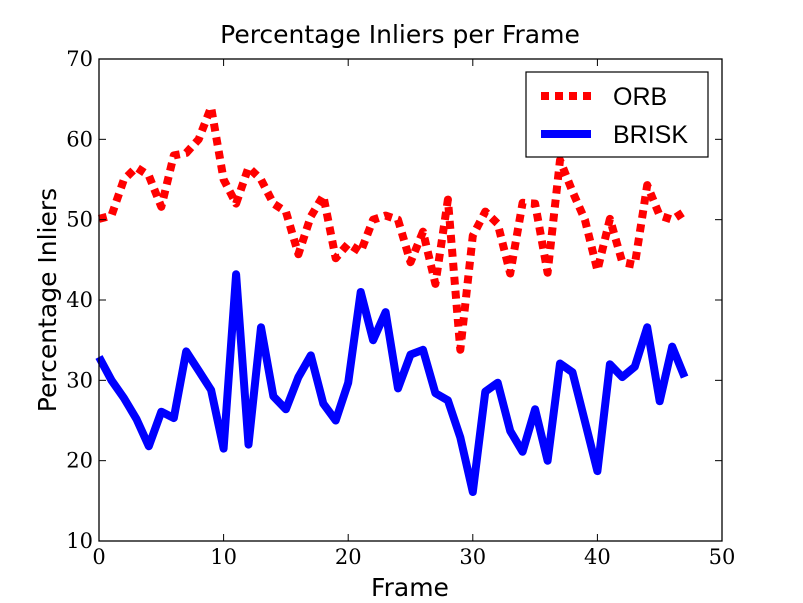 This screenshot has width=803, height=603. I want to click on y-tick-label: 50, so click(79, 220).